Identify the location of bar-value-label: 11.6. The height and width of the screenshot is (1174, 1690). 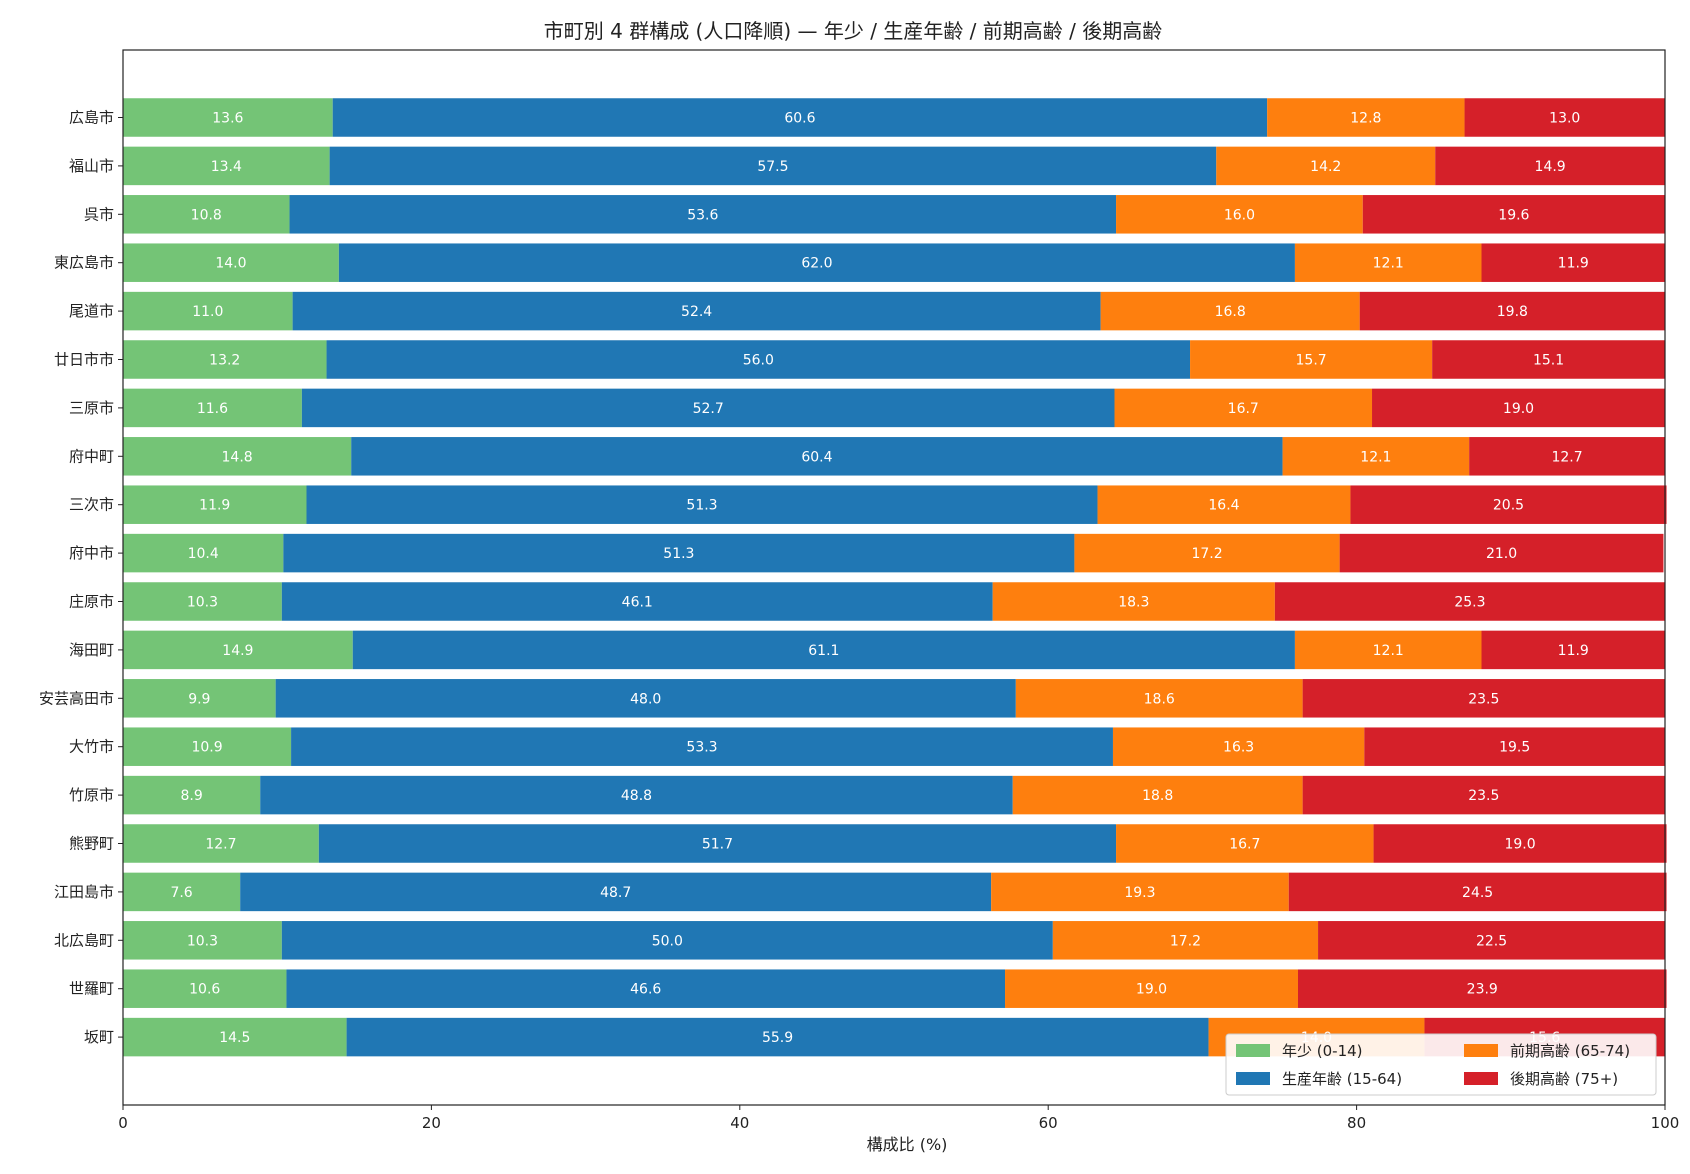
(212, 409).